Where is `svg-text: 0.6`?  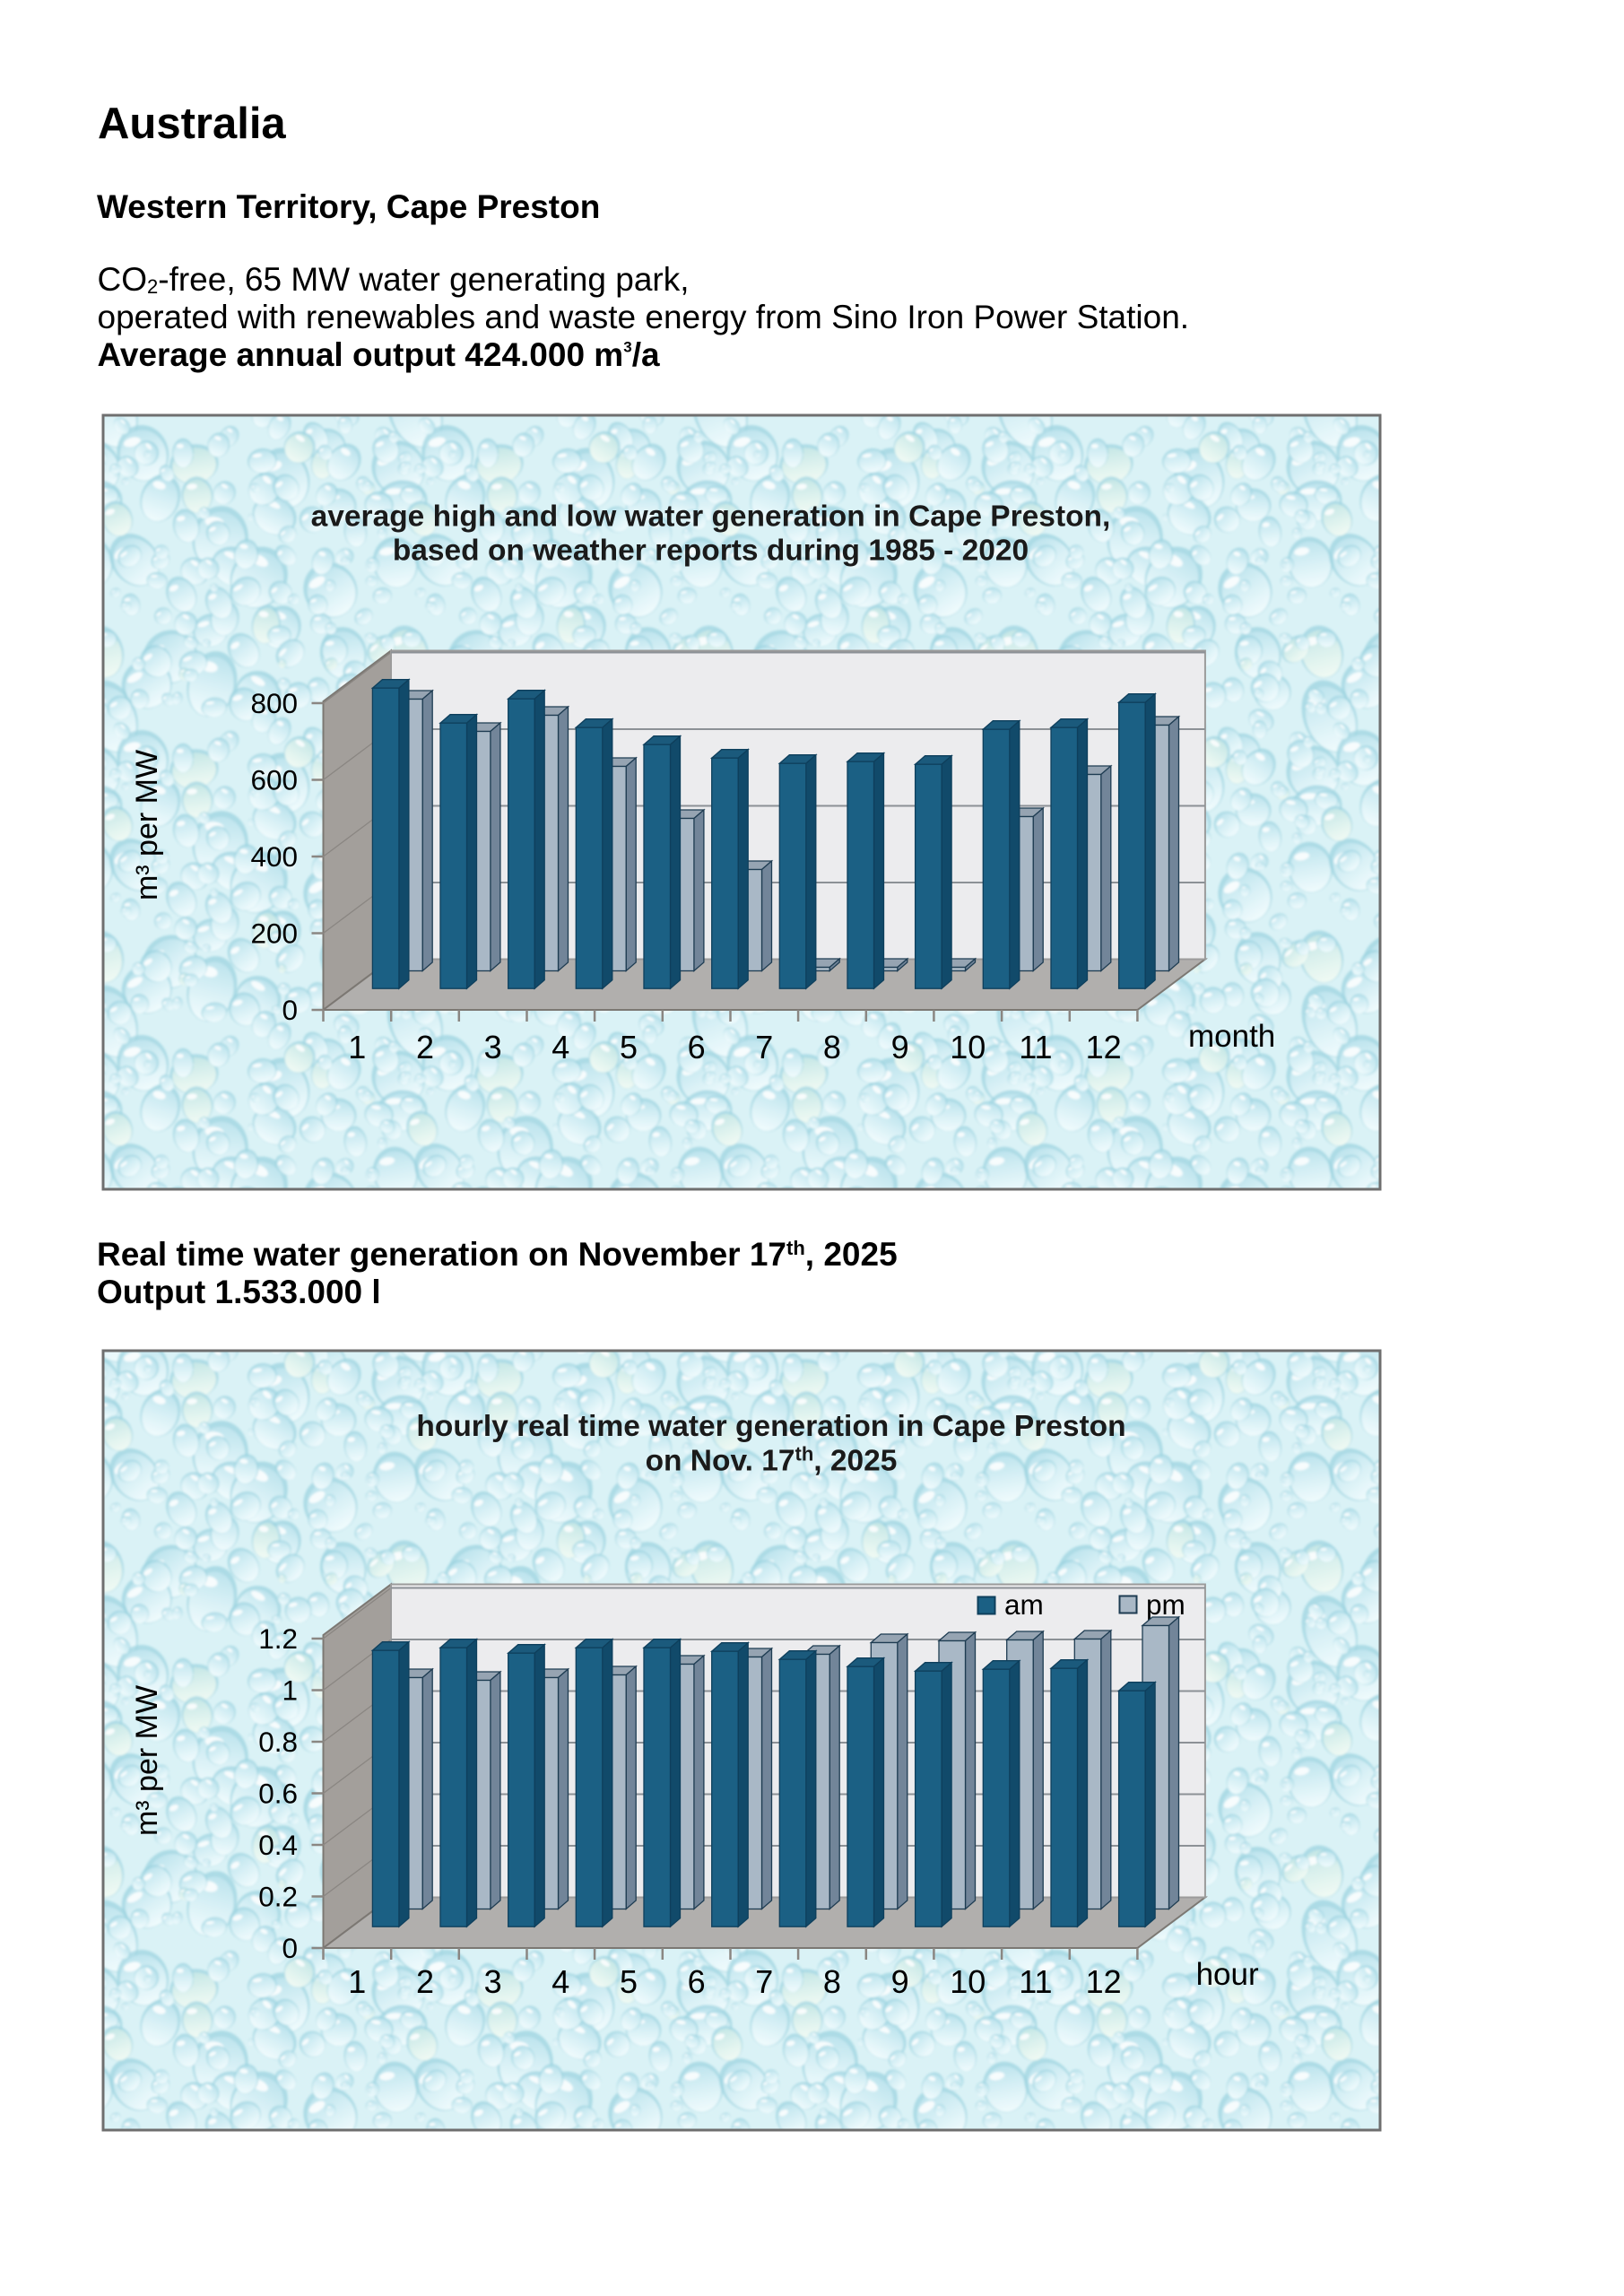
svg-text: 0.6 is located at coordinates (278, 1794).